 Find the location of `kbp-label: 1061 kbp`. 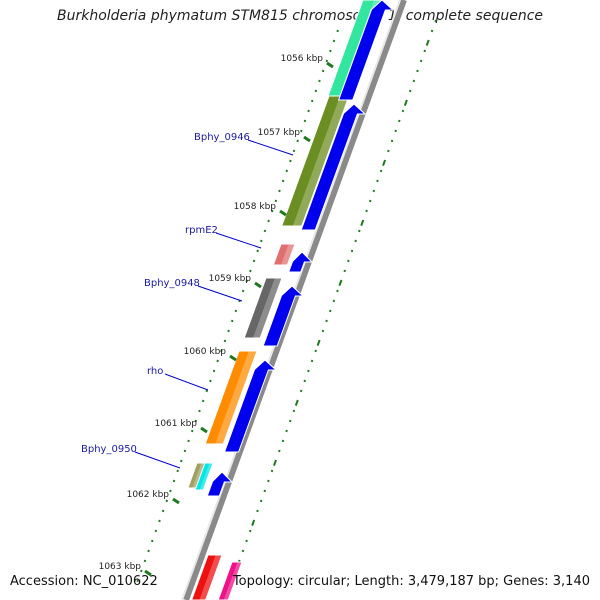

kbp-label: 1061 kbp is located at coordinates (176, 424).